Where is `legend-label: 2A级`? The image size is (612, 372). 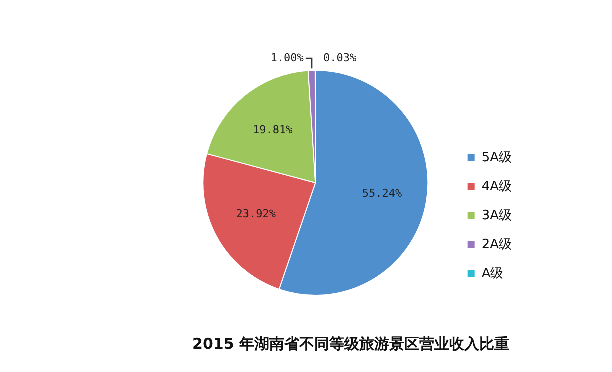 legend-label: 2A级 is located at coordinates (497, 244).